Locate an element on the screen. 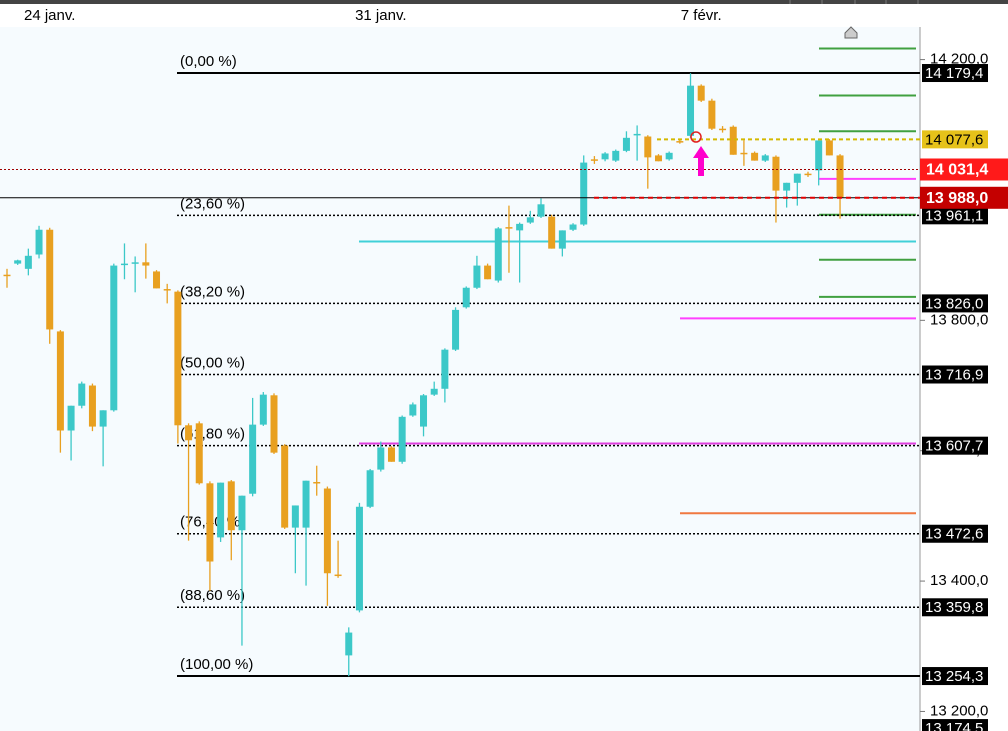  fib-label: (100,00 %) is located at coordinates (216, 664).